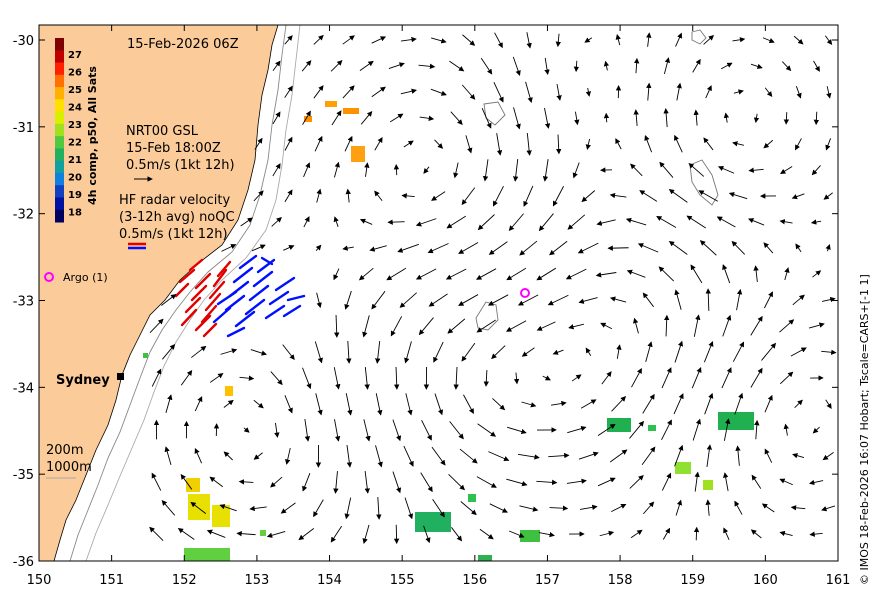  Describe the element at coordinates (75, 73) in the screenshot. I see `colorbar-tick-label: 26` at that location.